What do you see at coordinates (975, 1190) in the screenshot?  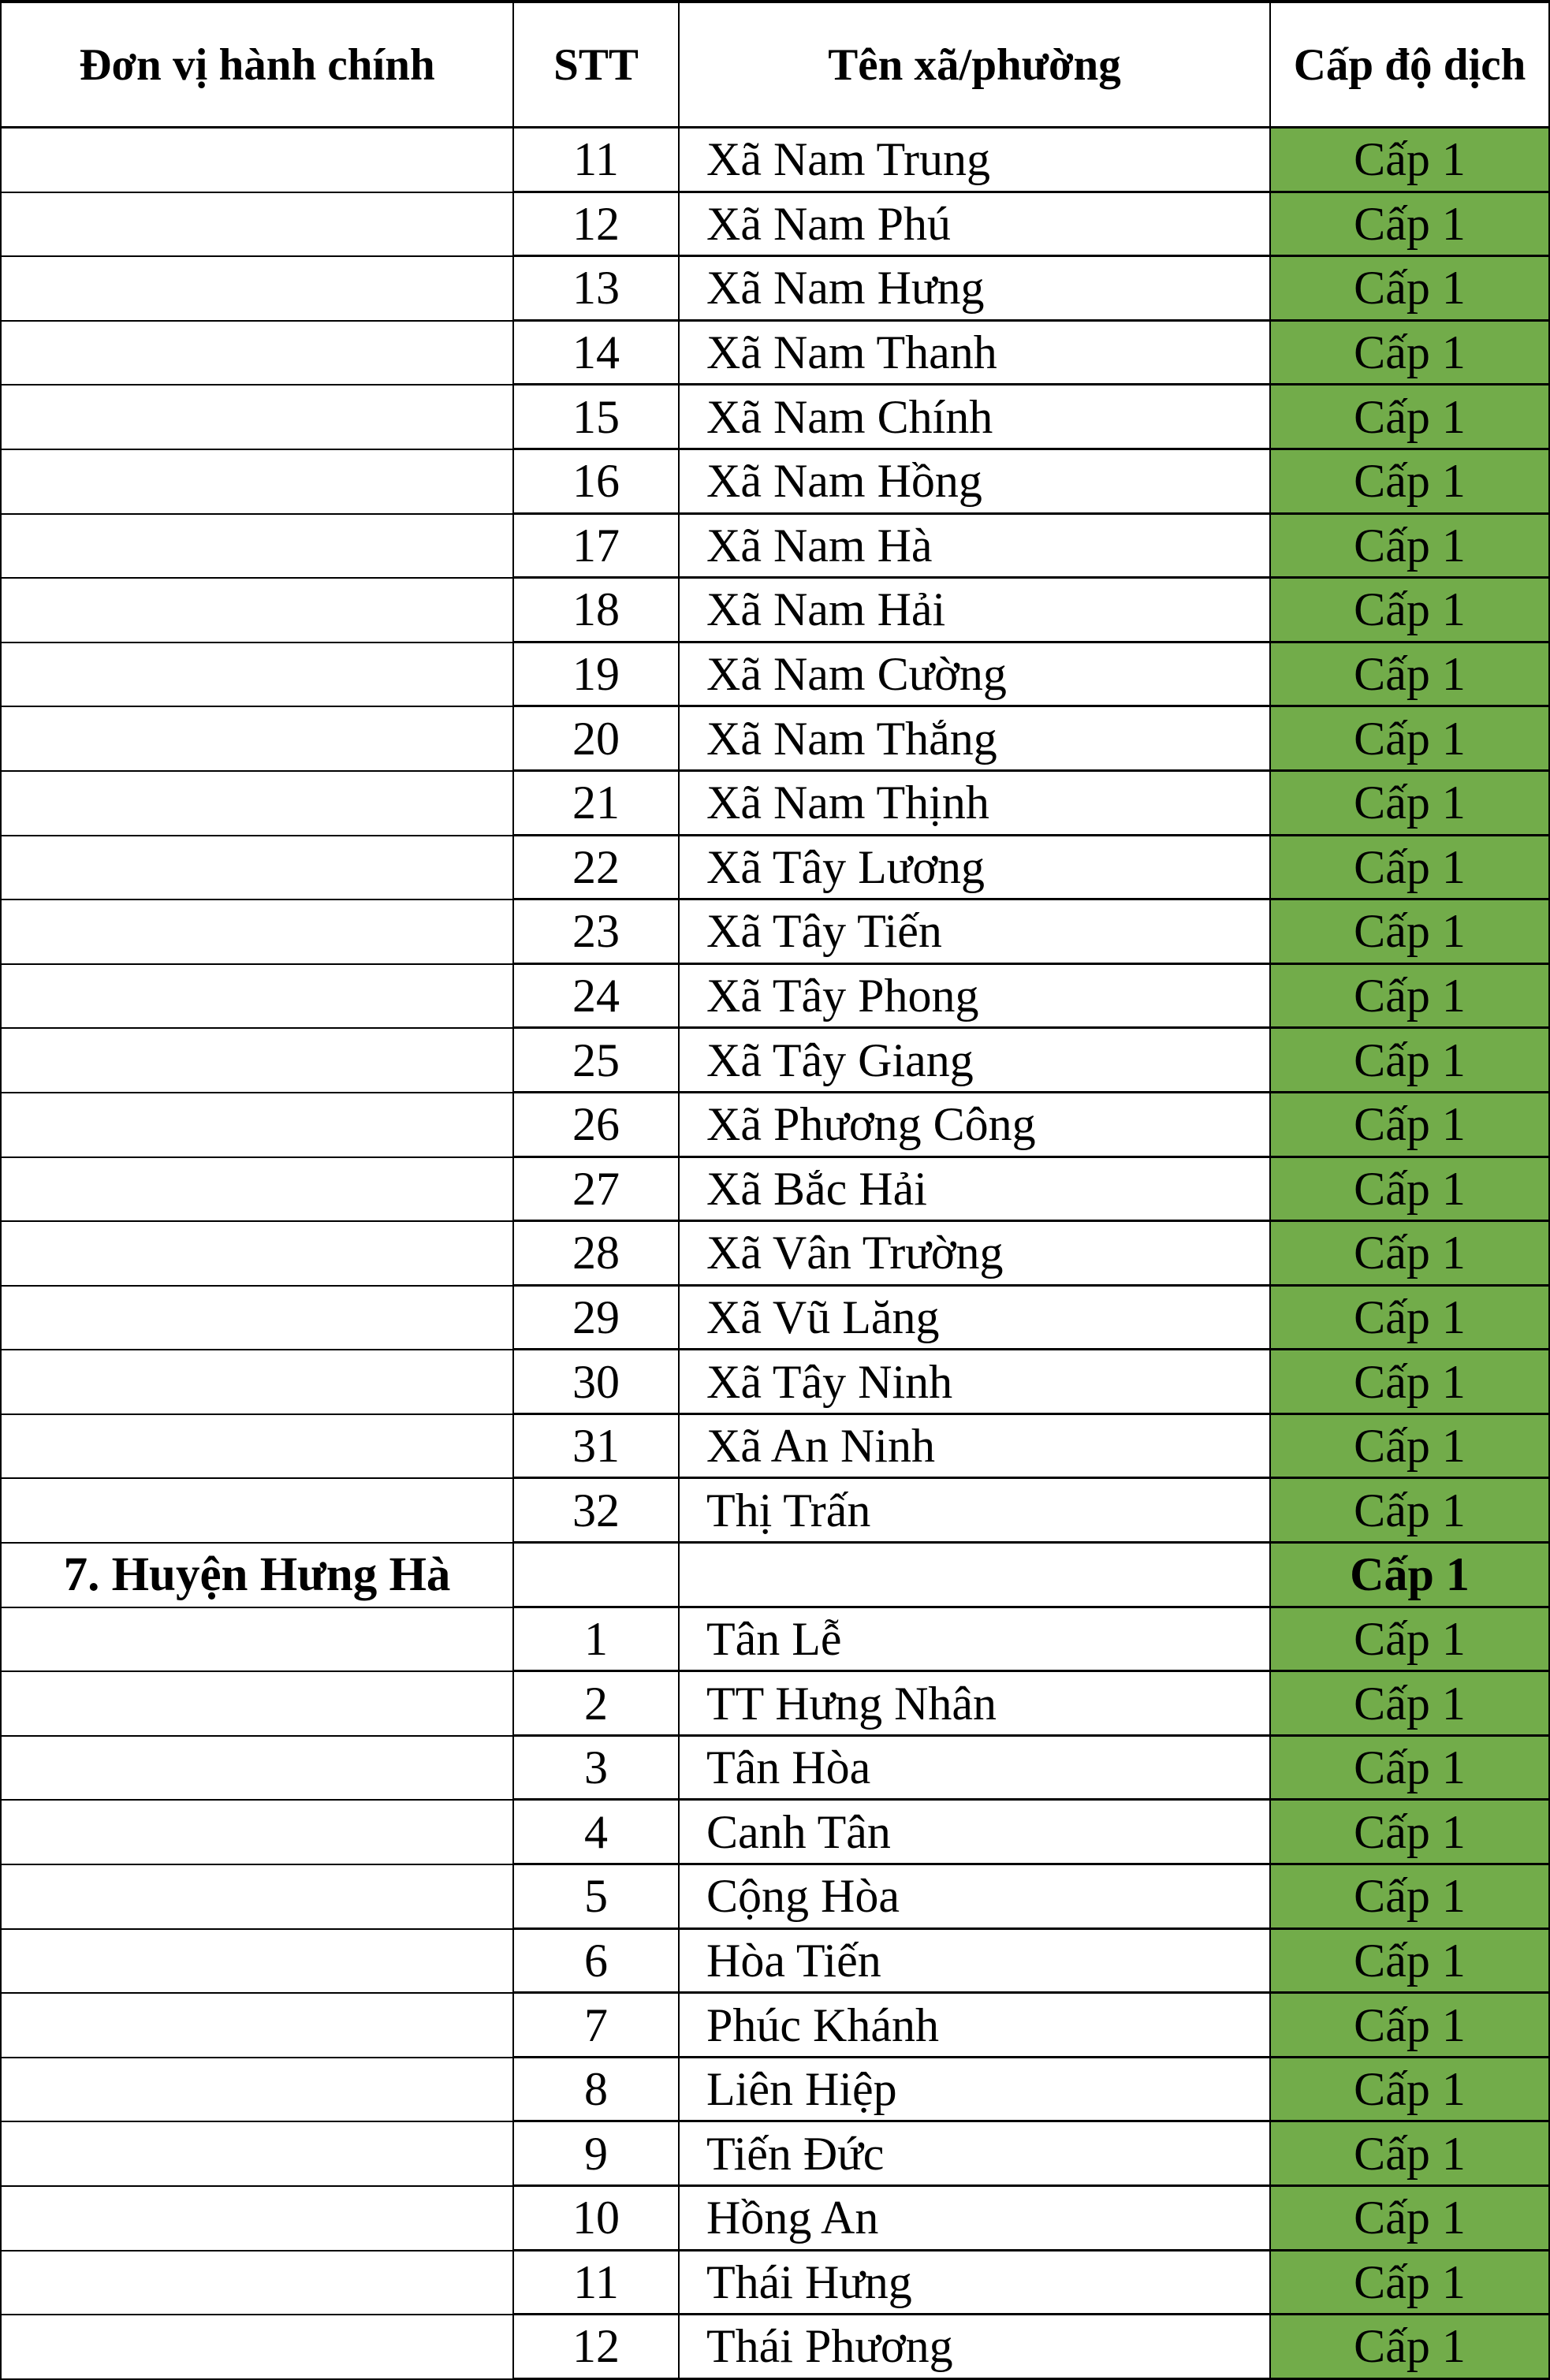 I see `commune-name-cell: Xã Bắc Hải` at bounding box center [975, 1190].